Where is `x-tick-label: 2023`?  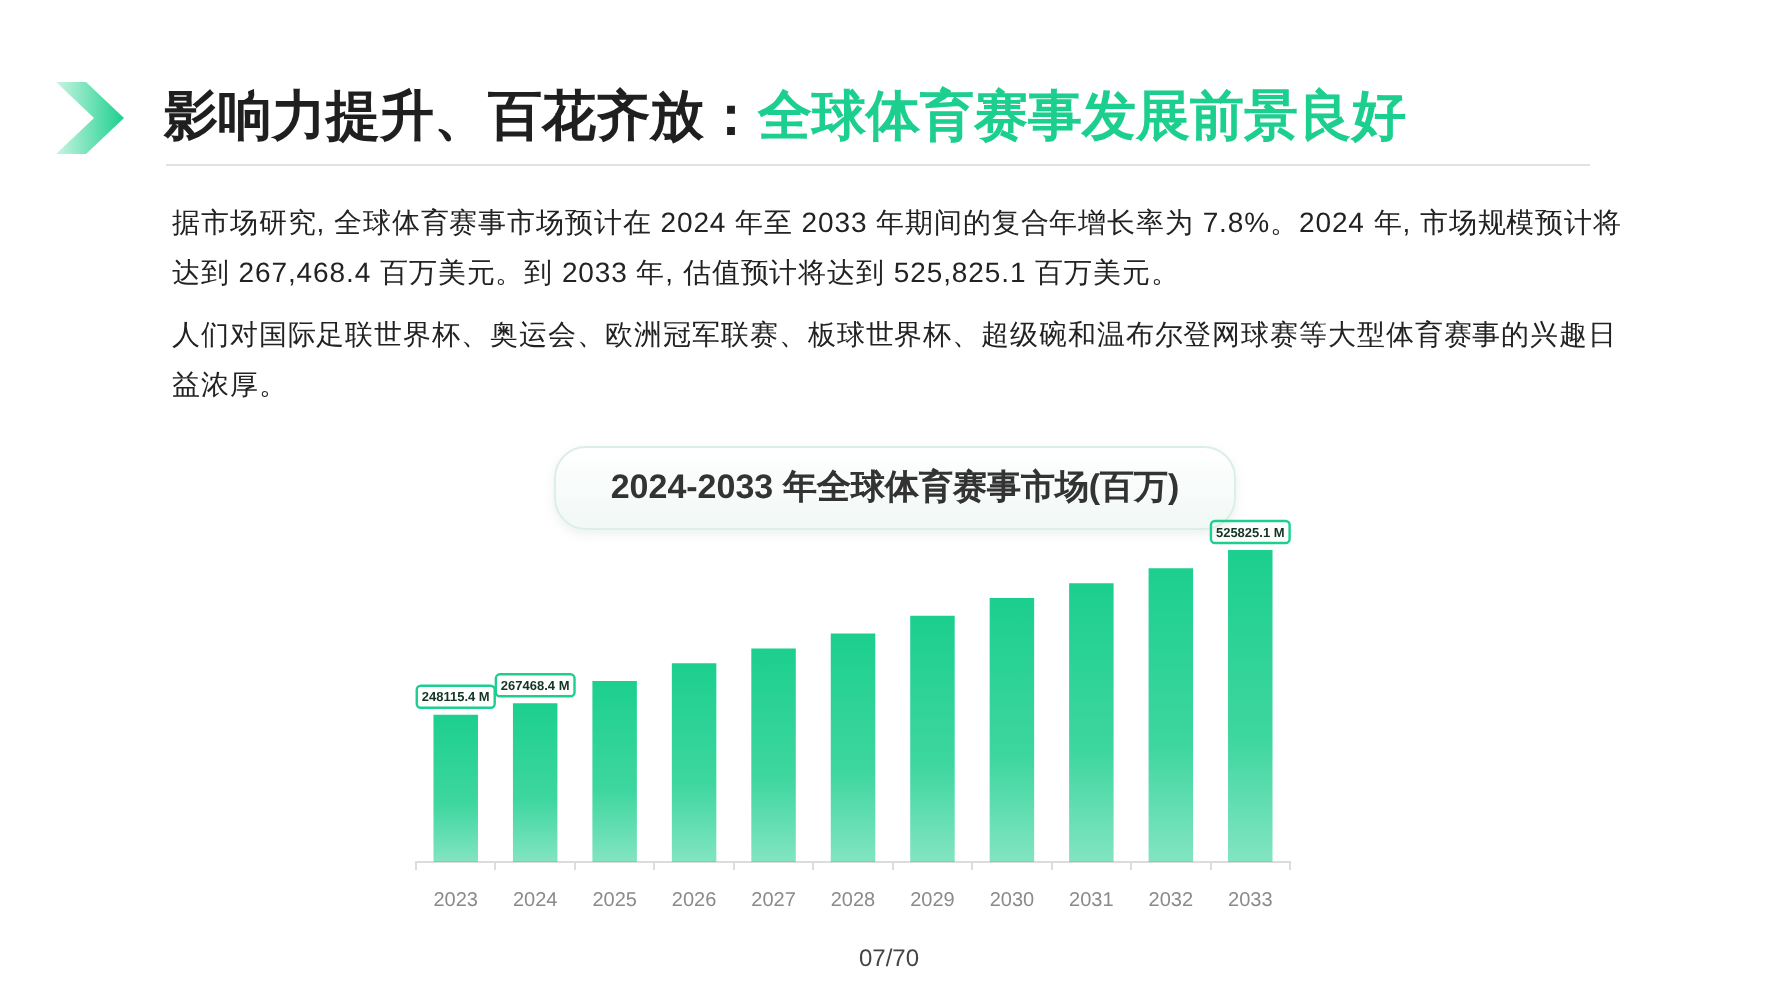
x-tick-label: 2023 is located at coordinates (456, 900).